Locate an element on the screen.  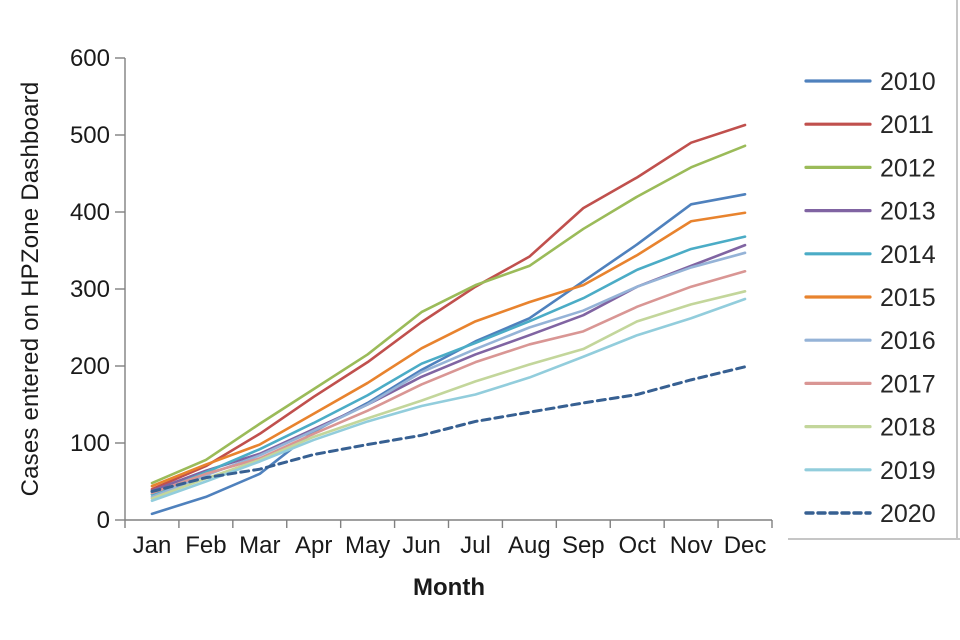
x-tick-label: Jul is located at coordinates (475, 545).